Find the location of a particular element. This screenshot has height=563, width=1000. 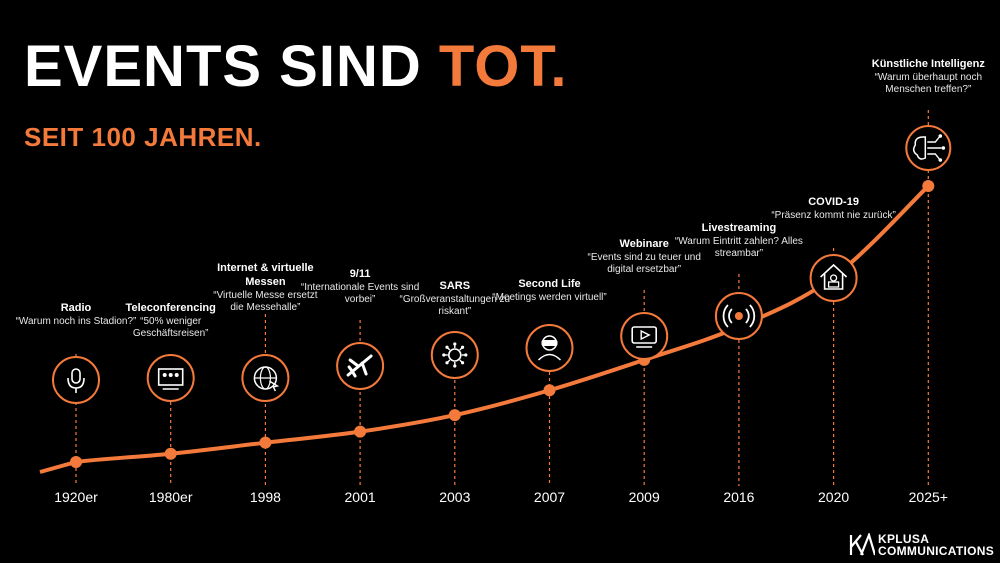

vr-headset-icon is located at coordinates (549, 348).